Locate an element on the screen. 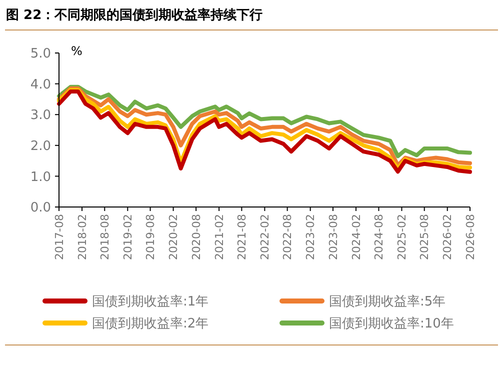 This screenshot has height=378, width=503. legend-label: 国债到期收益率:2年 is located at coordinates (150, 324).